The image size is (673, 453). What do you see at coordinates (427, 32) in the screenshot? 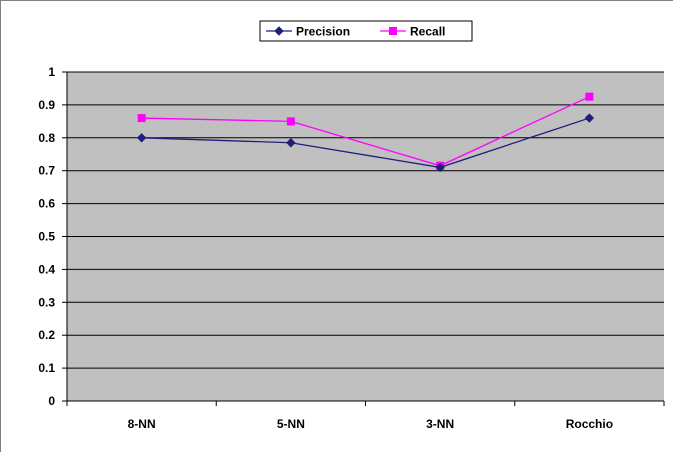
I see `legend-label: Recall` at bounding box center [427, 32].